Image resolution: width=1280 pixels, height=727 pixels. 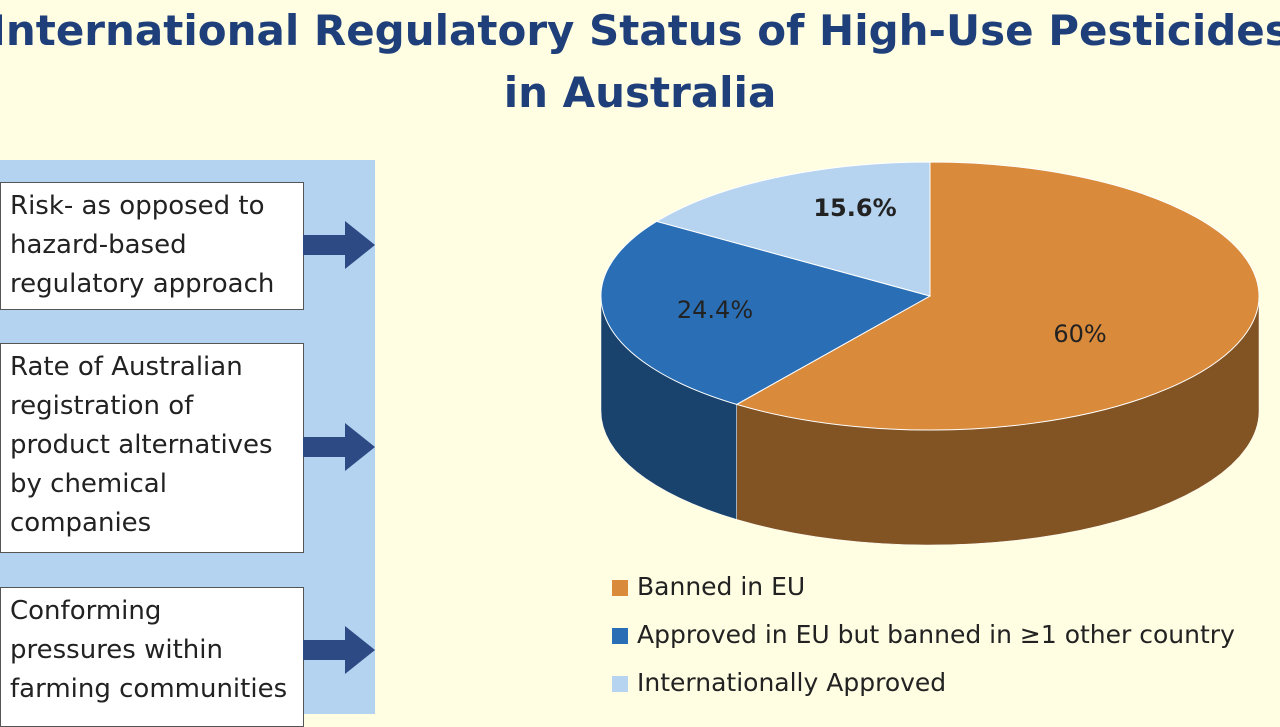 What do you see at coordinates (1079, 334) in the screenshot?
I see `data-label: 60%` at bounding box center [1079, 334].